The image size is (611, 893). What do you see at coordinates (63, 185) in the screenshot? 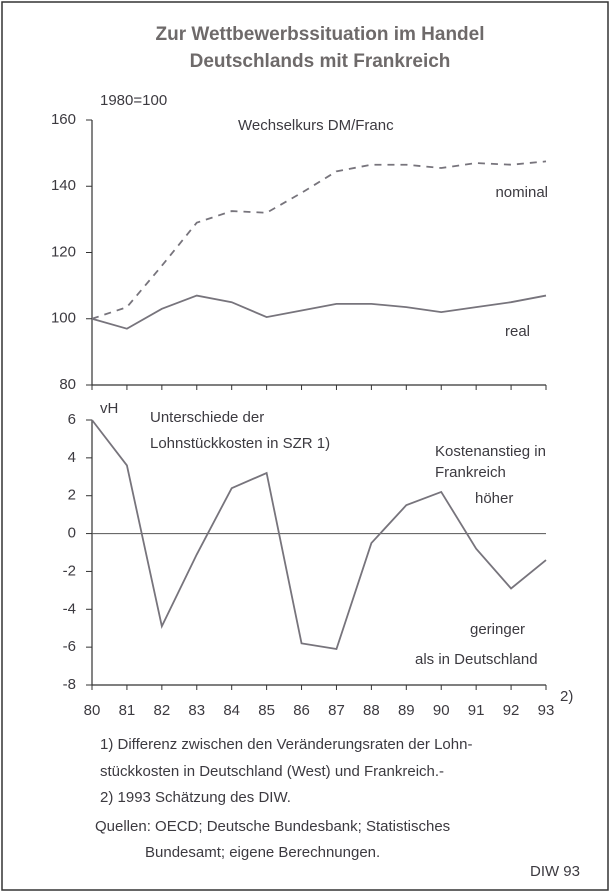
I see `y-tick-label: 140` at bounding box center [63, 185].